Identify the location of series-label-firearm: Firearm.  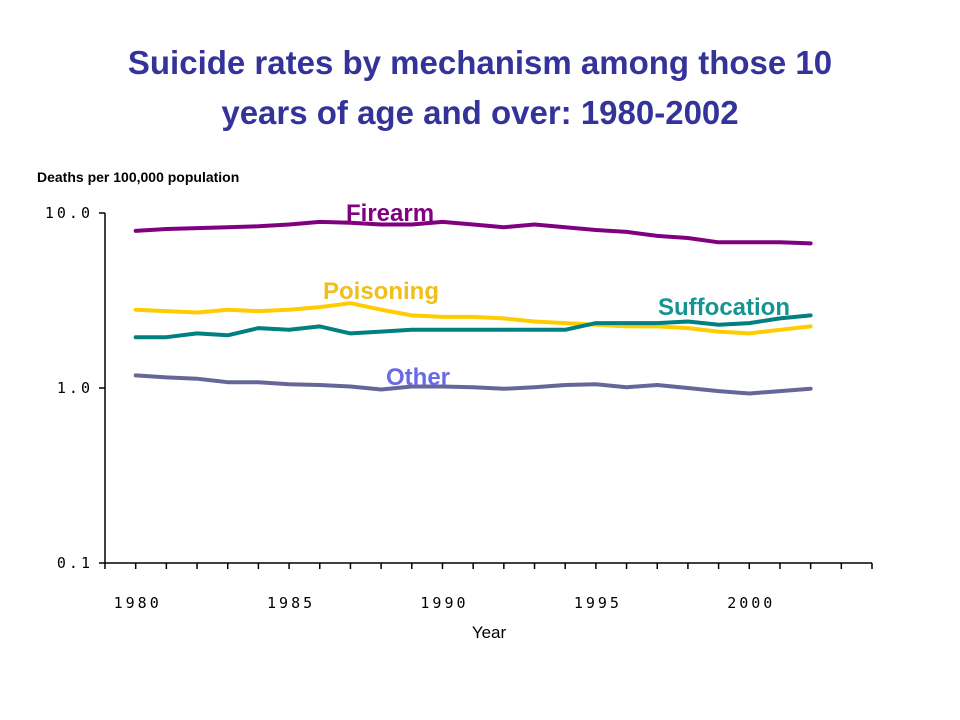
(390, 213).